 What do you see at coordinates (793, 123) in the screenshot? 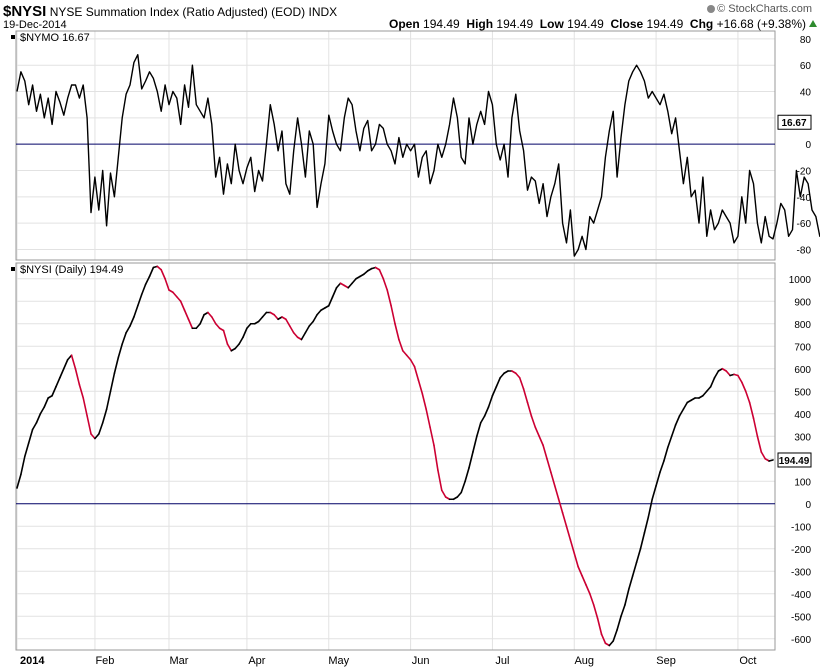
I see `nymo-last-value-label: 16.67` at bounding box center [793, 123].